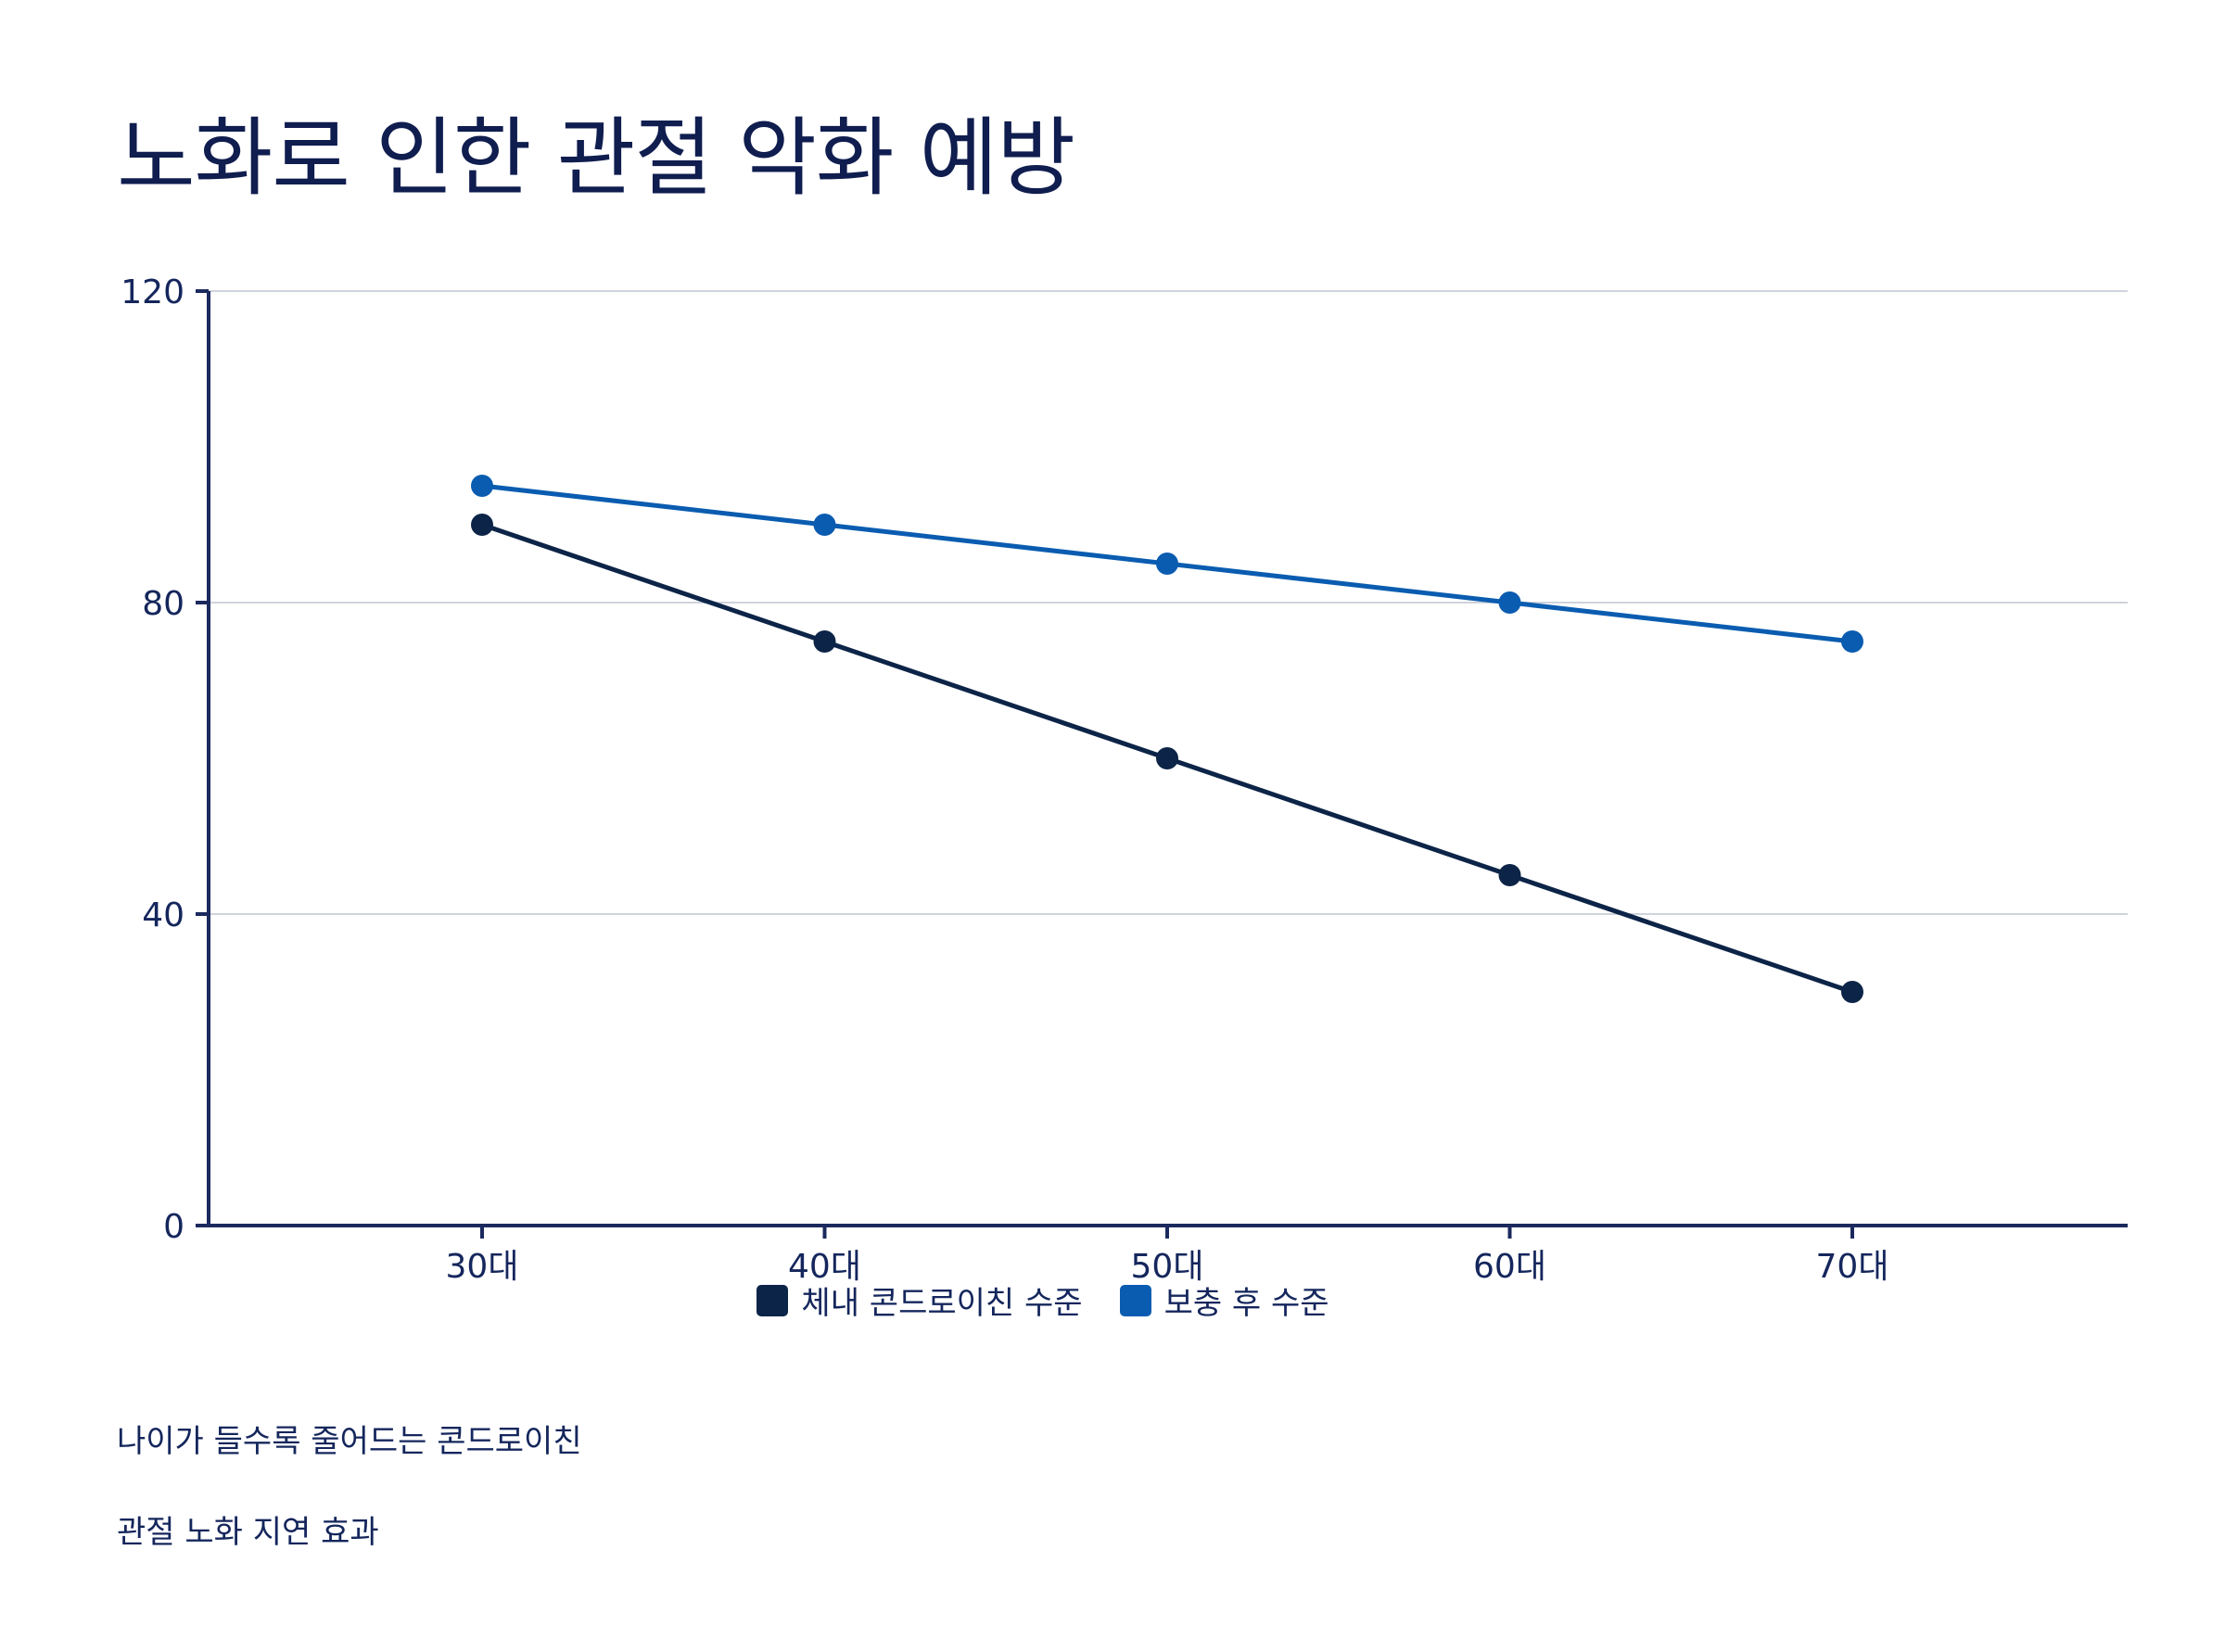 Image resolution: width=2225 pixels, height=1652 pixels. I want to click on y-tick-label-0: 0, so click(173, 1227).